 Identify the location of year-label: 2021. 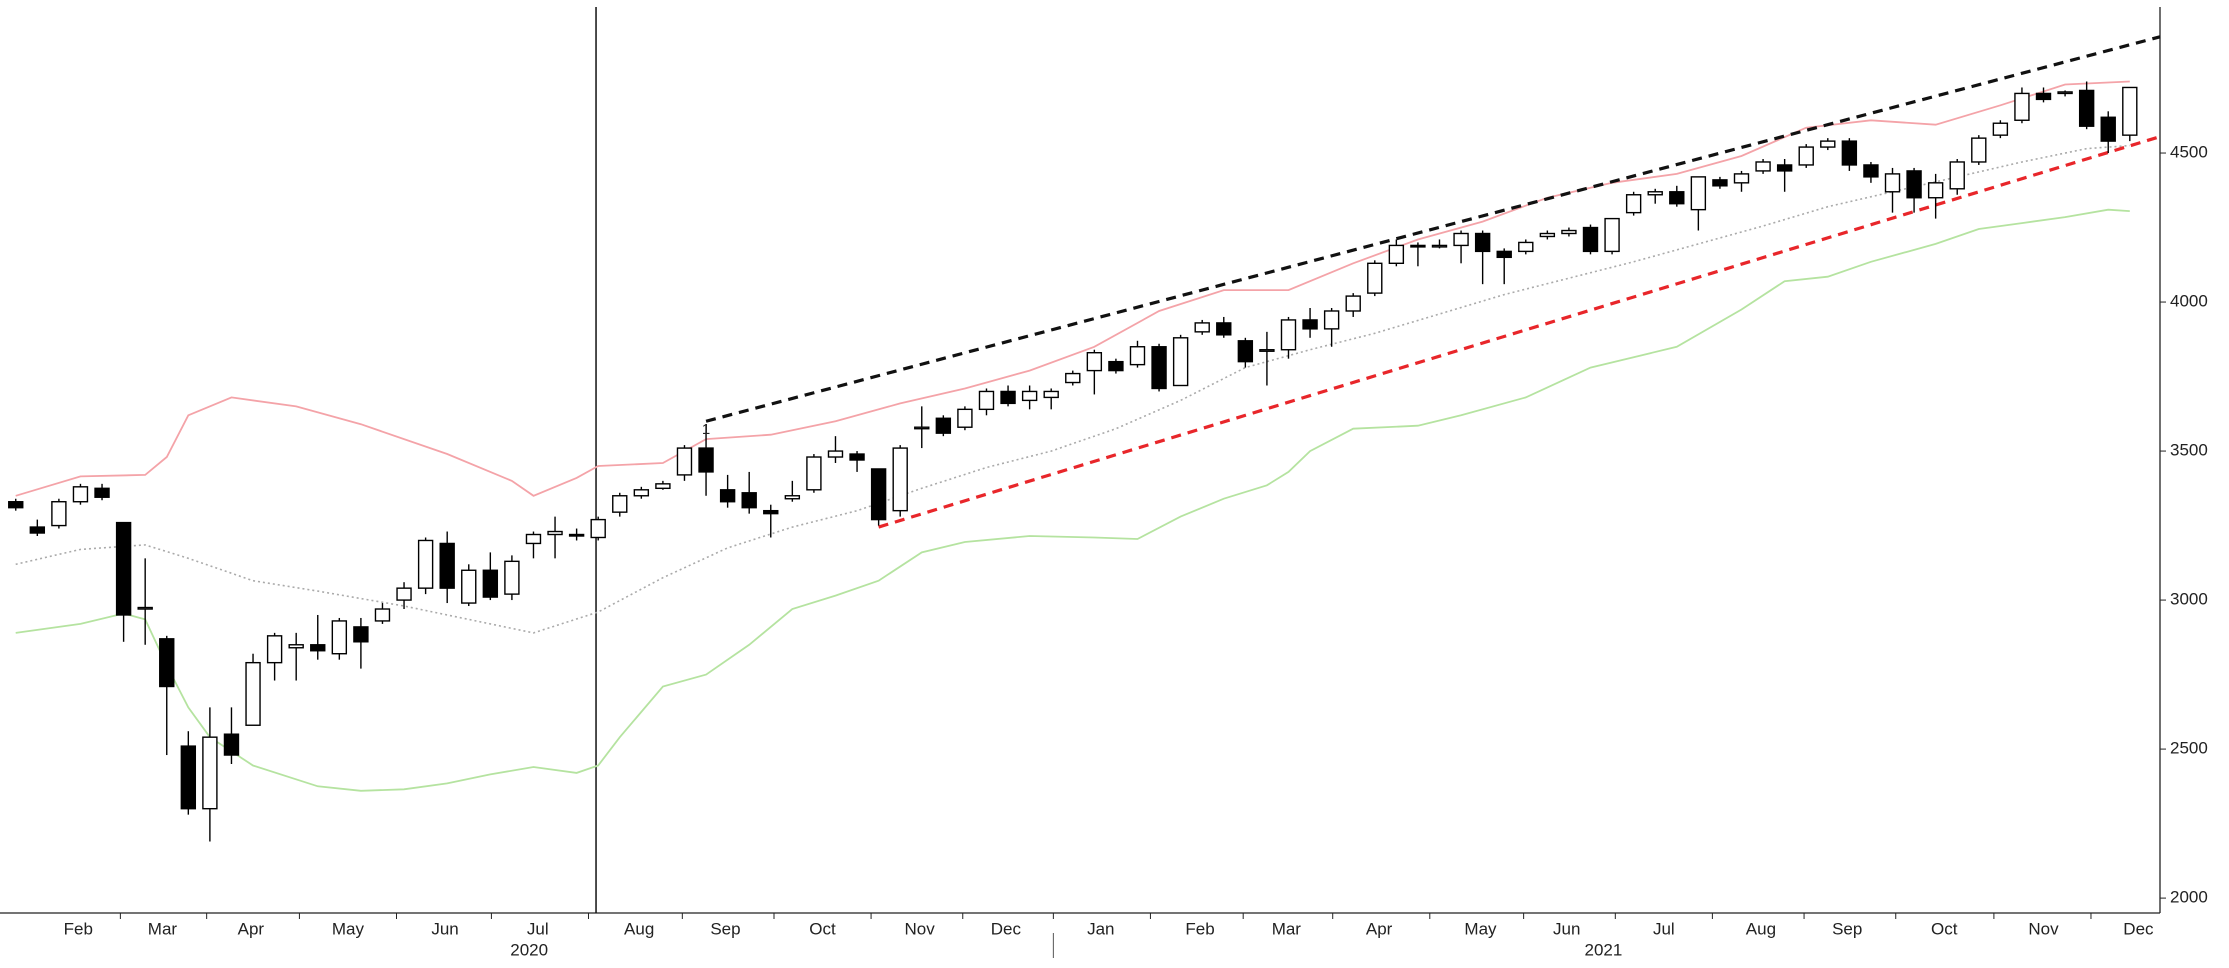
(1604, 949).